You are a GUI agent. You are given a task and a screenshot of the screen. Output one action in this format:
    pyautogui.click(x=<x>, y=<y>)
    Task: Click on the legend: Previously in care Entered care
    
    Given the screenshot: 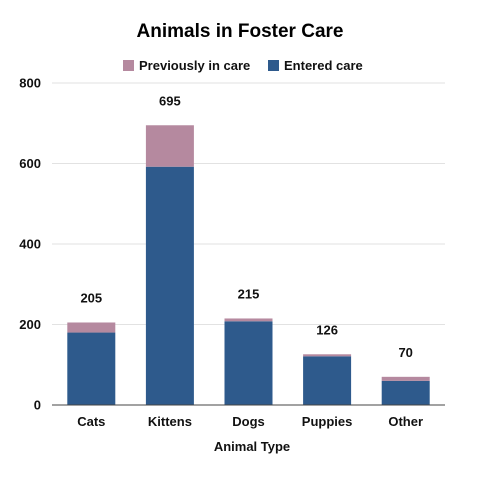 What is the action you would take?
    pyautogui.click(x=243, y=65)
    